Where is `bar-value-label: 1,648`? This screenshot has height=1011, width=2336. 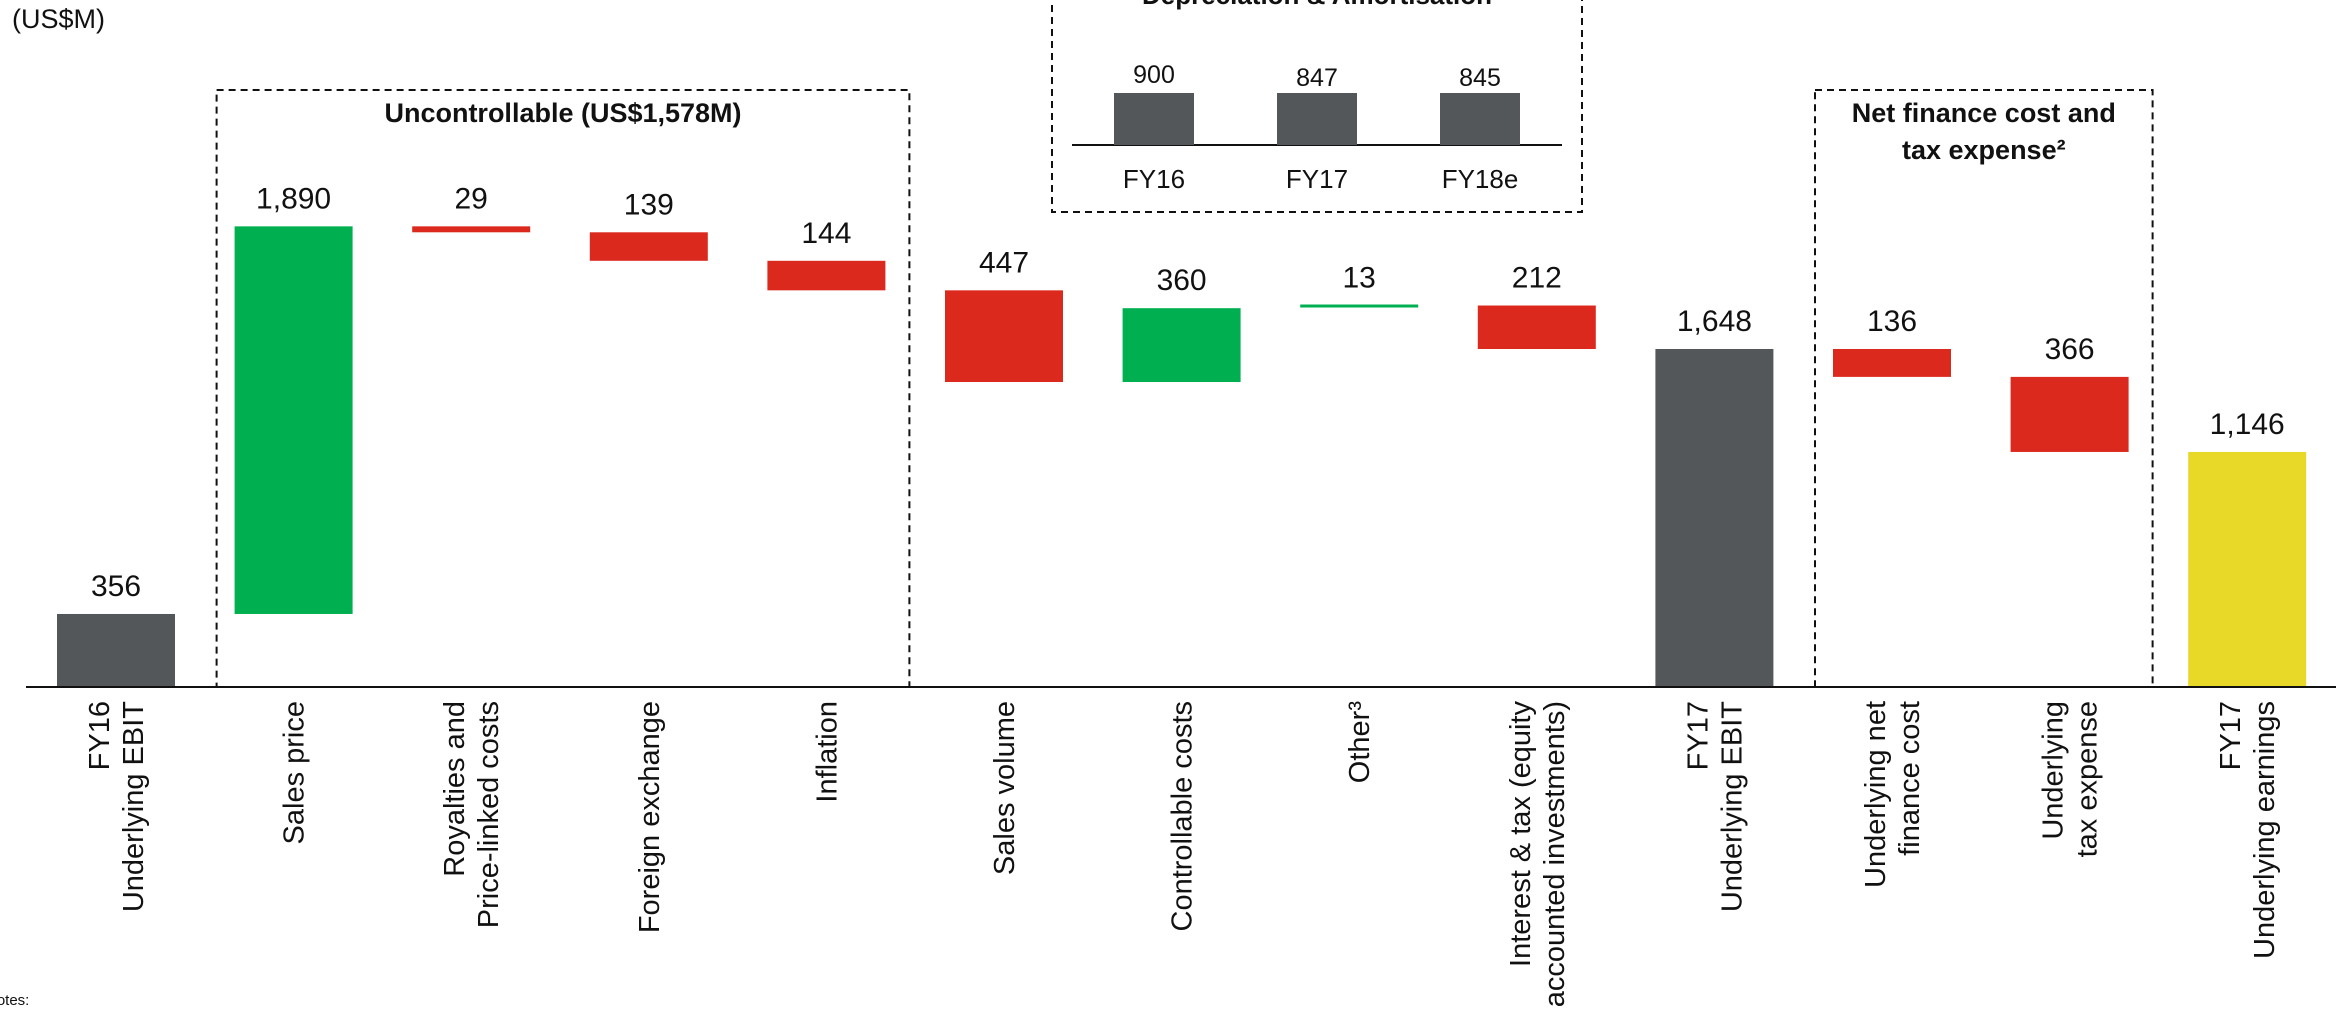 bar-value-label: 1,648 is located at coordinates (1714, 321).